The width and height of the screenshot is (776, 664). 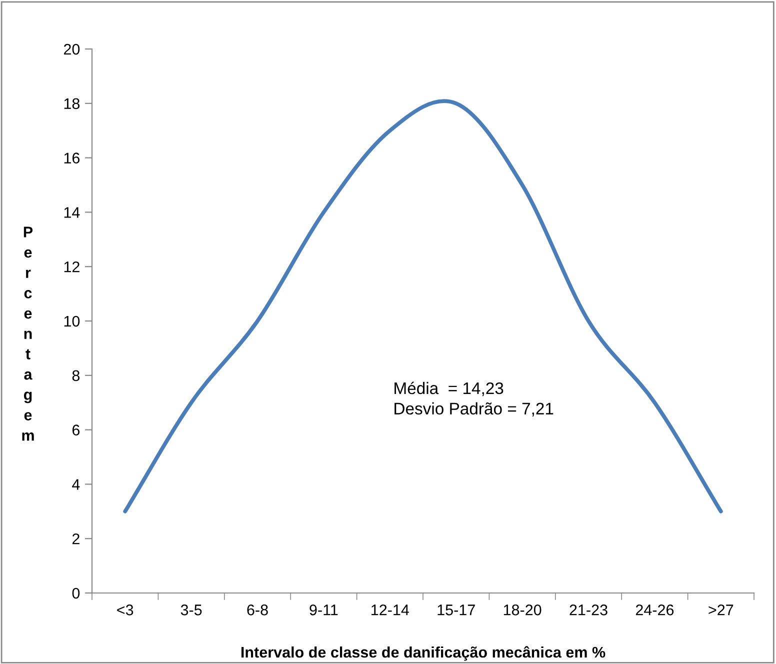 What do you see at coordinates (456, 610) in the screenshot?
I see `x-tick-label: 15-17` at bounding box center [456, 610].